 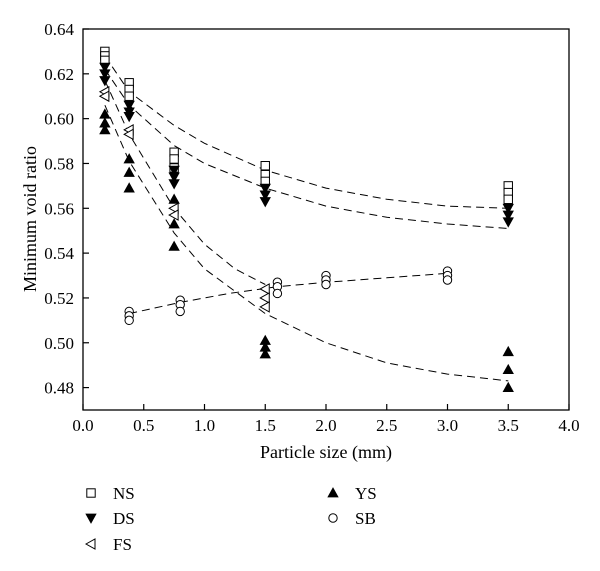 What do you see at coordinates (91, 493) in the screenshot?
I see `legend-marker-ns` at bounding box center [91, 493].